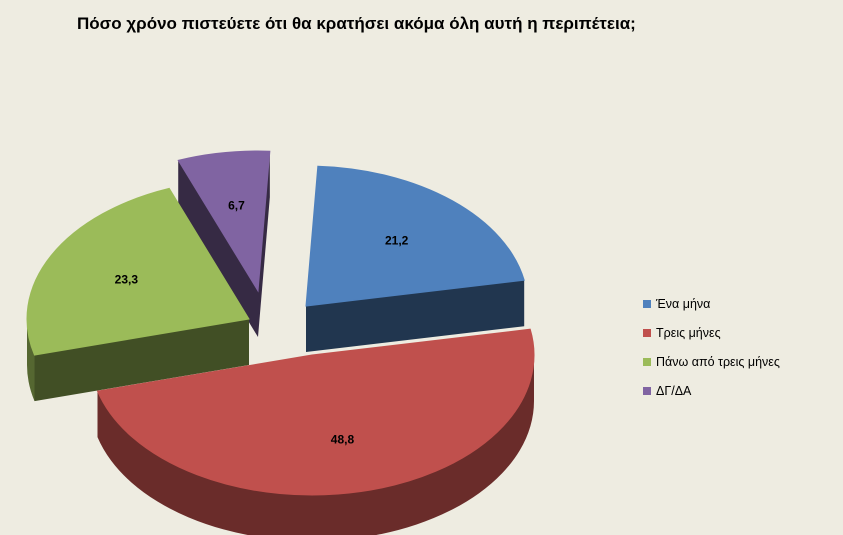  I want to click on legend-item-3: Πάνω από τρεις μήνες, so click(711, 362).